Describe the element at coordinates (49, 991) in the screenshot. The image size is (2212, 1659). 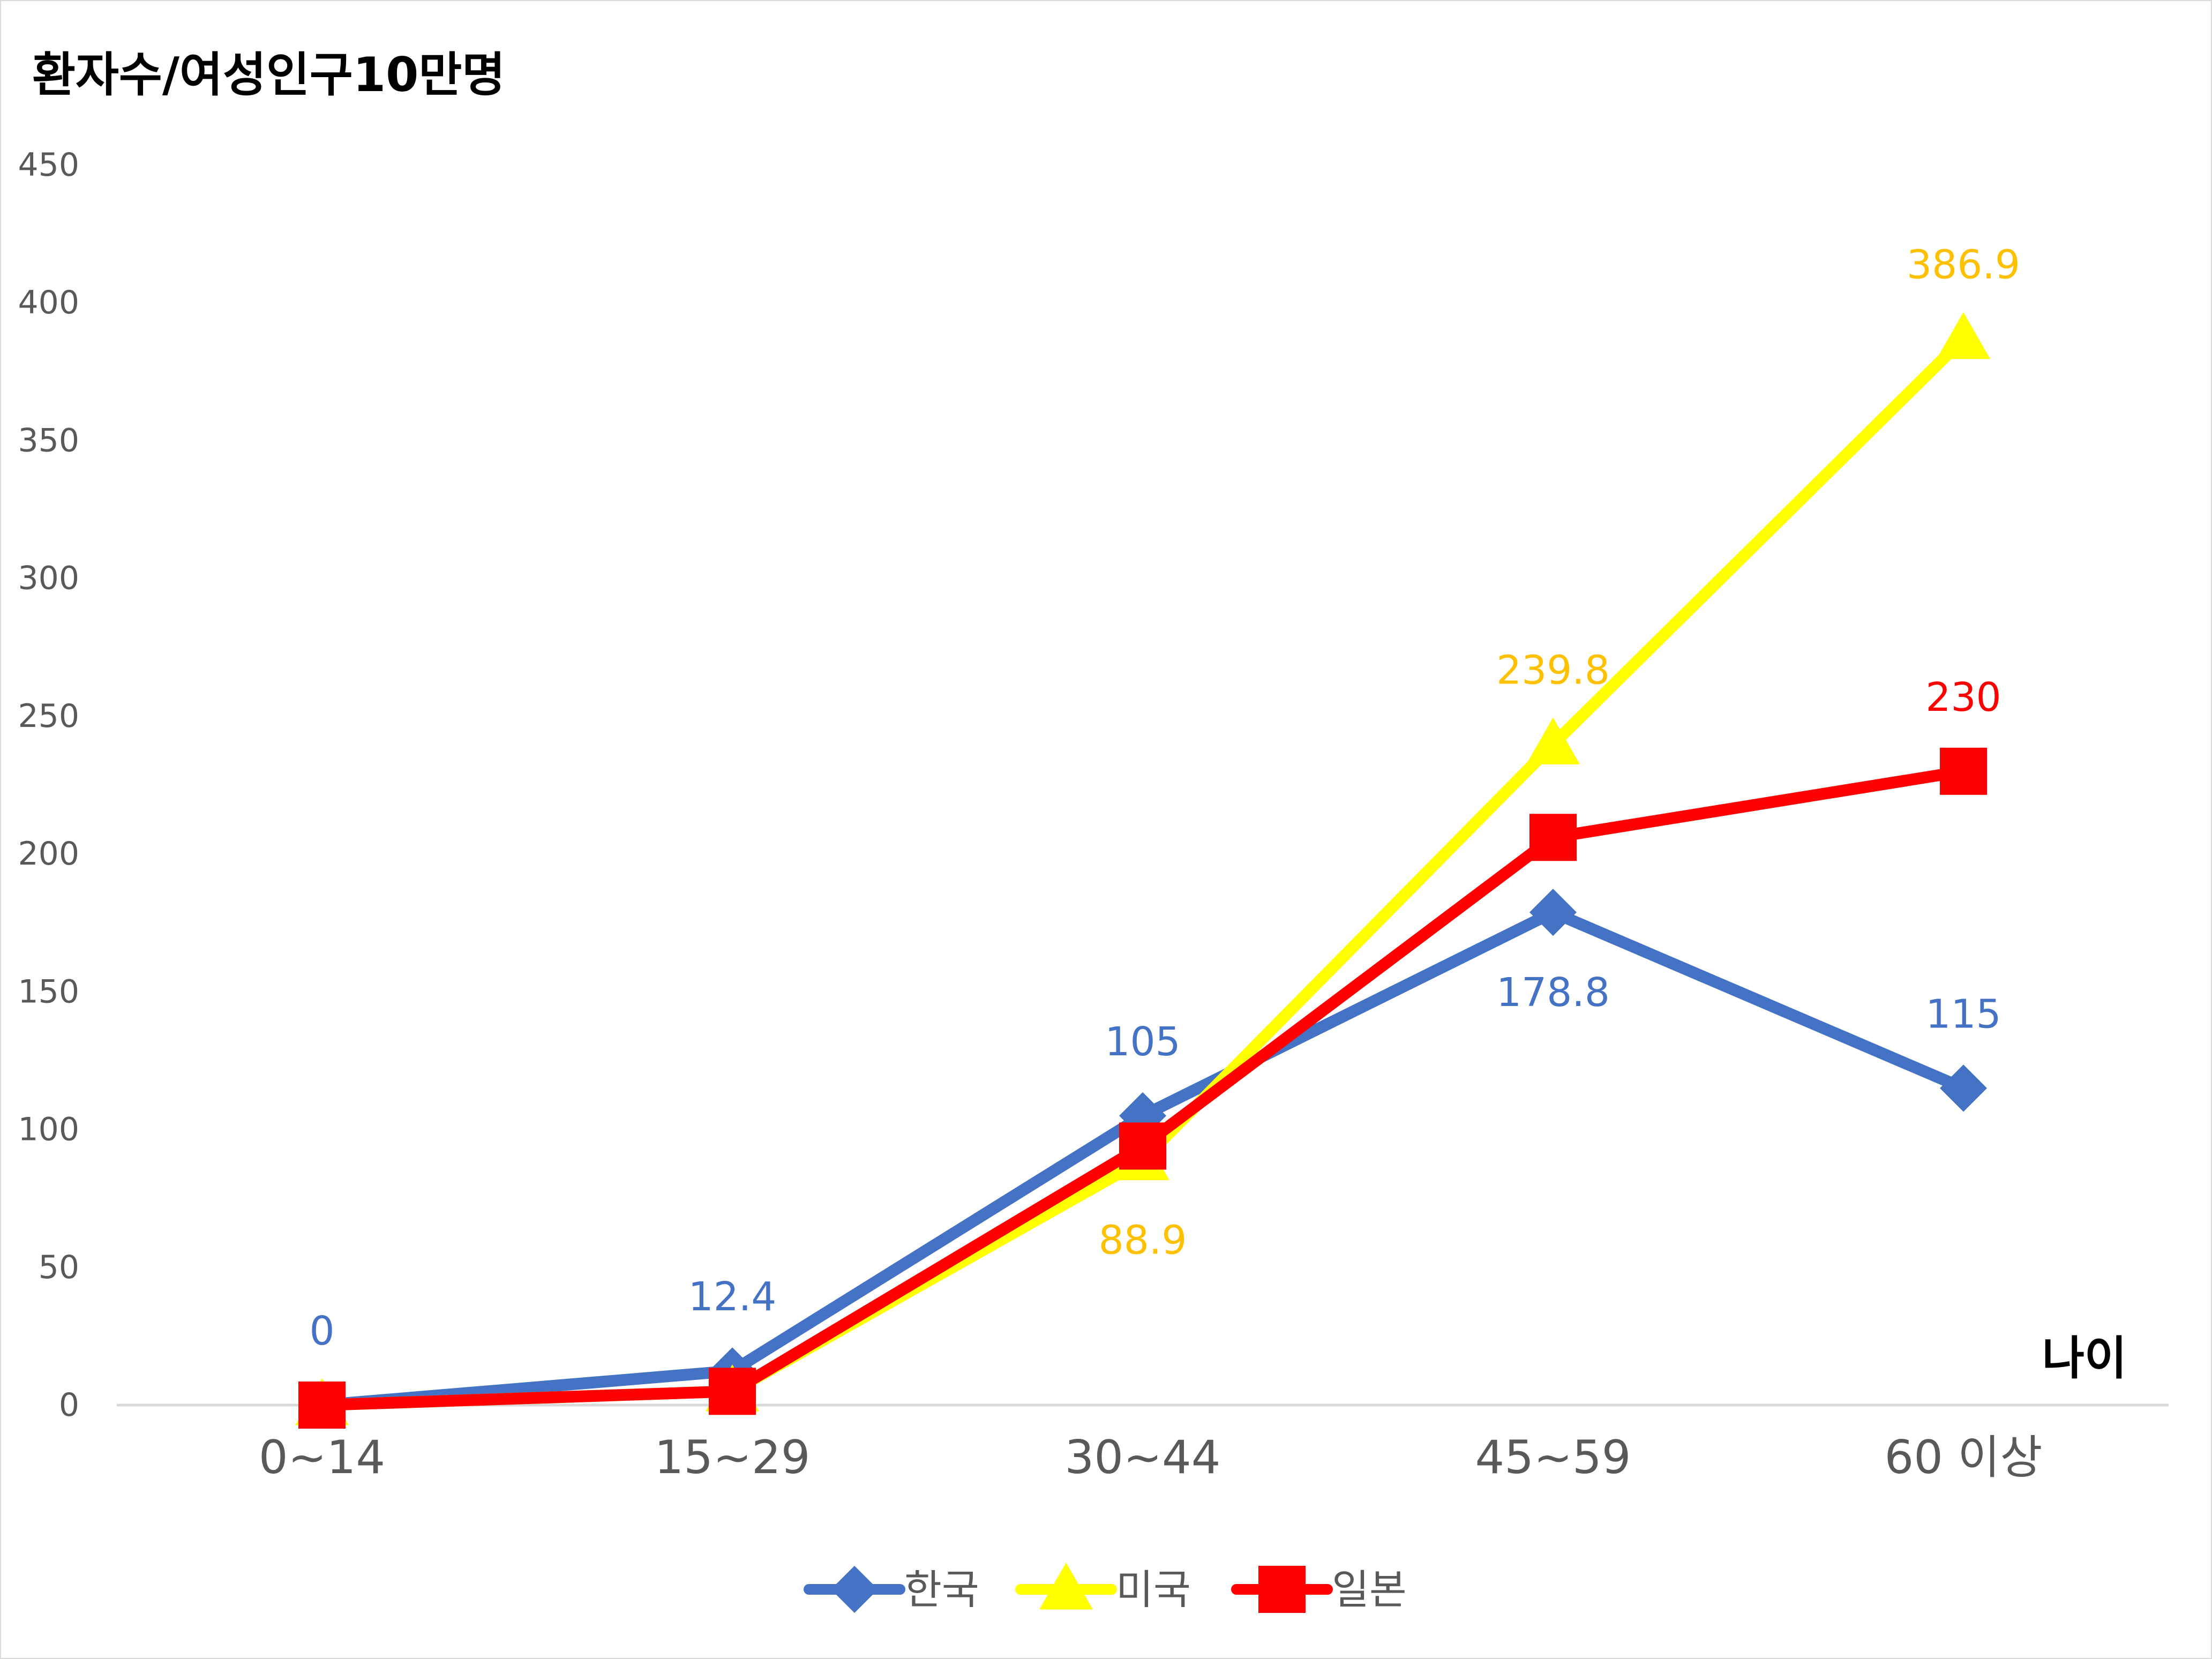
I see `y-tick-label-3: 150` at that location.